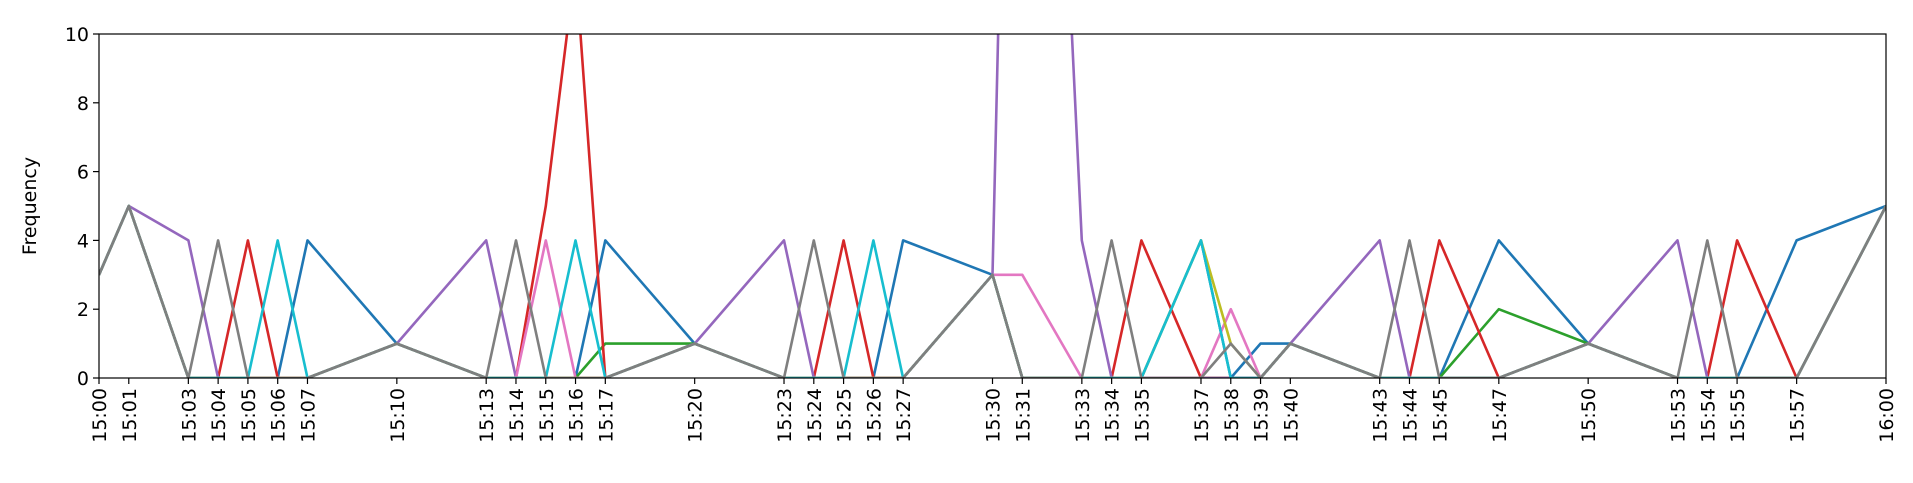 This screenshot has width=1913, height=483. I want to click on x-tick-label: 15:15, so click(547, 415).